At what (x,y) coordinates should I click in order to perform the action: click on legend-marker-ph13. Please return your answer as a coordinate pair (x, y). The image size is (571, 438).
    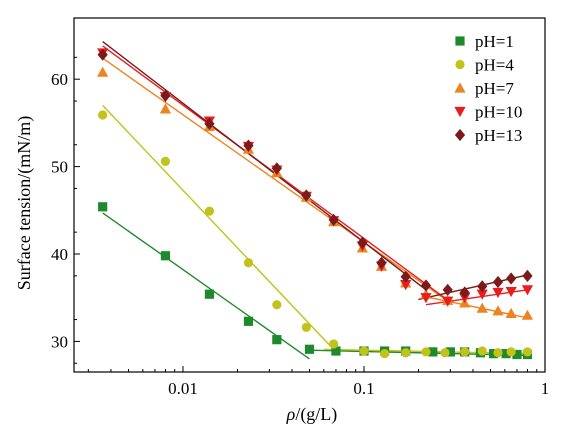
    Looking at the image, I should click on (460, 135).